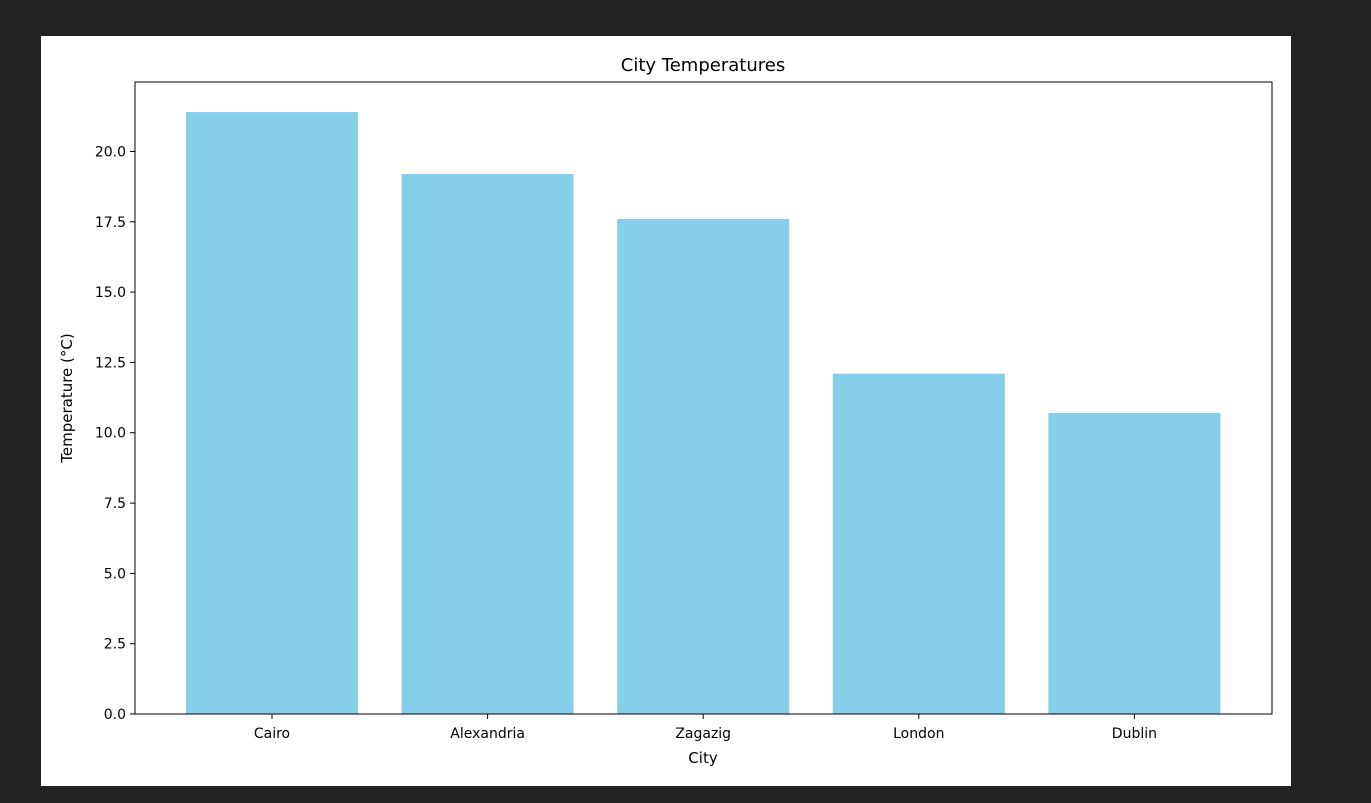 The height and width of the screenshot is (803, 1371). What do you see at coordinates (115, 715) in the screenshot?
I see `y-tick-label: 0.0` at bounding box center [115, 715].